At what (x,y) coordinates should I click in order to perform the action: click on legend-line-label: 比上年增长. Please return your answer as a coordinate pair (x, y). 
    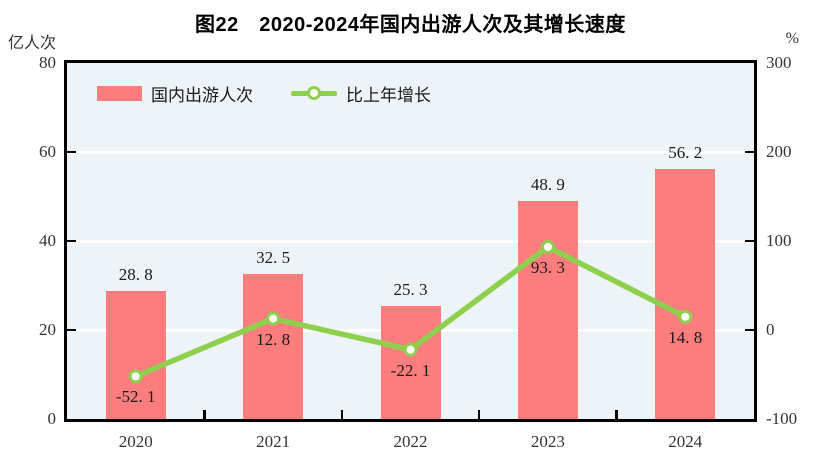
    Looking at the image, I should click on (388, 95).